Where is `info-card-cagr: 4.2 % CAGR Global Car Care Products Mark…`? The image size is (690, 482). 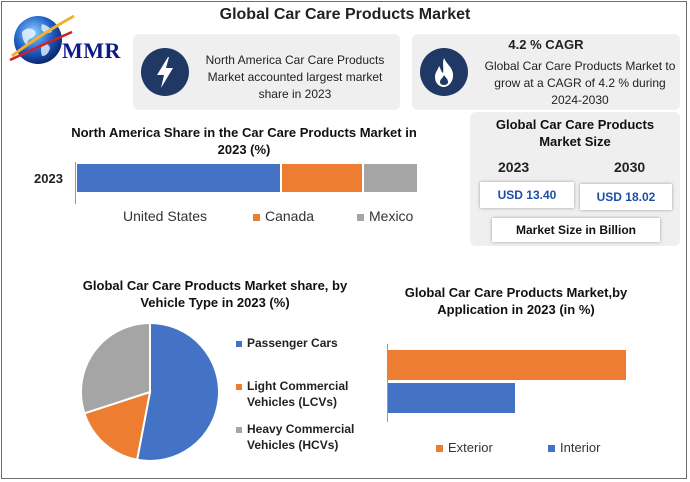
info-card-cagr: 4.2 % CAGR Global Car Care Products Mark… is located at coordinates (546, 72).